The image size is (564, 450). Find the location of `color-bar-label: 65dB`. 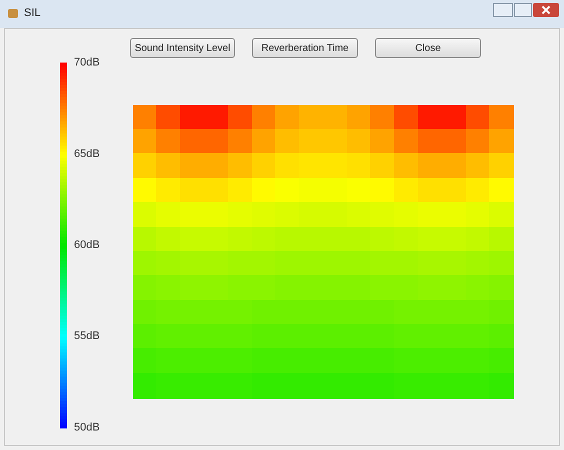

color-bar-label: 65dB is located at coordinates (87, 154).